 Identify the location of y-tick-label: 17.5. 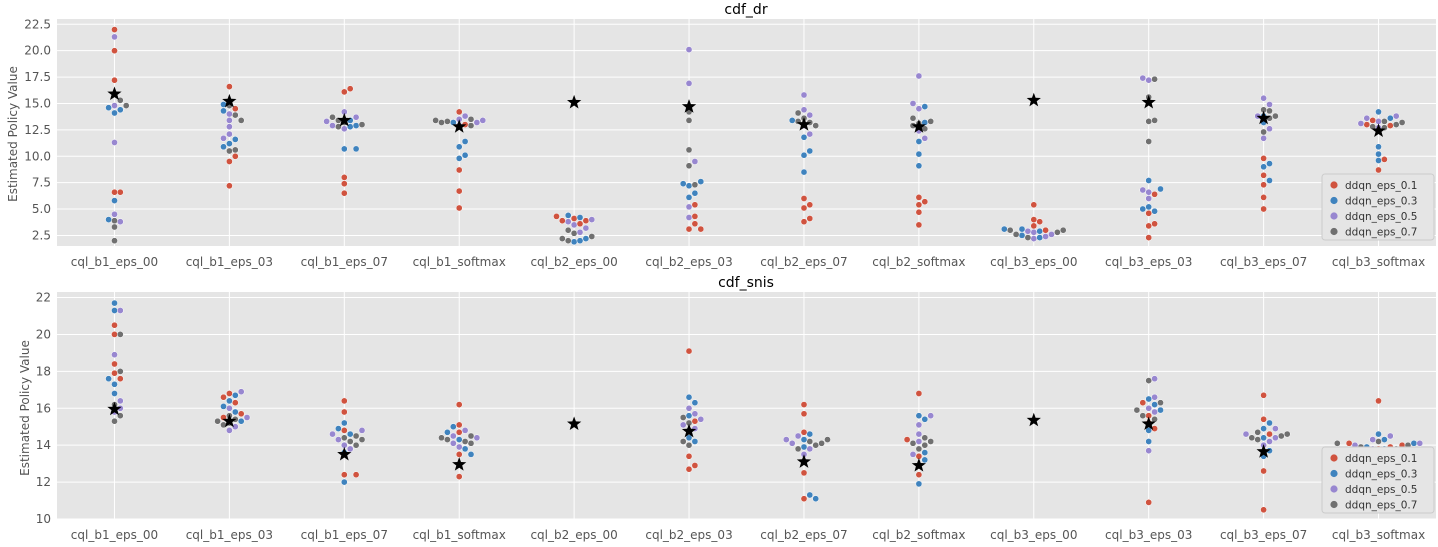
(37, 77).